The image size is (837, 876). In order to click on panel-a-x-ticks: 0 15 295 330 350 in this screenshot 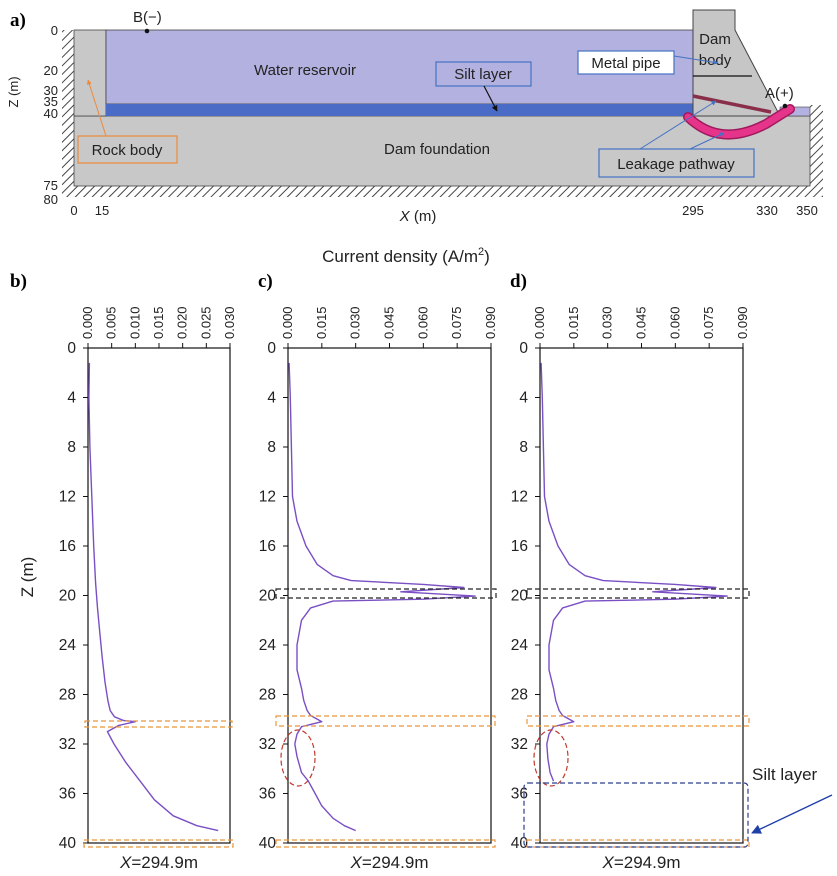, I will do `click(443, 210)`.